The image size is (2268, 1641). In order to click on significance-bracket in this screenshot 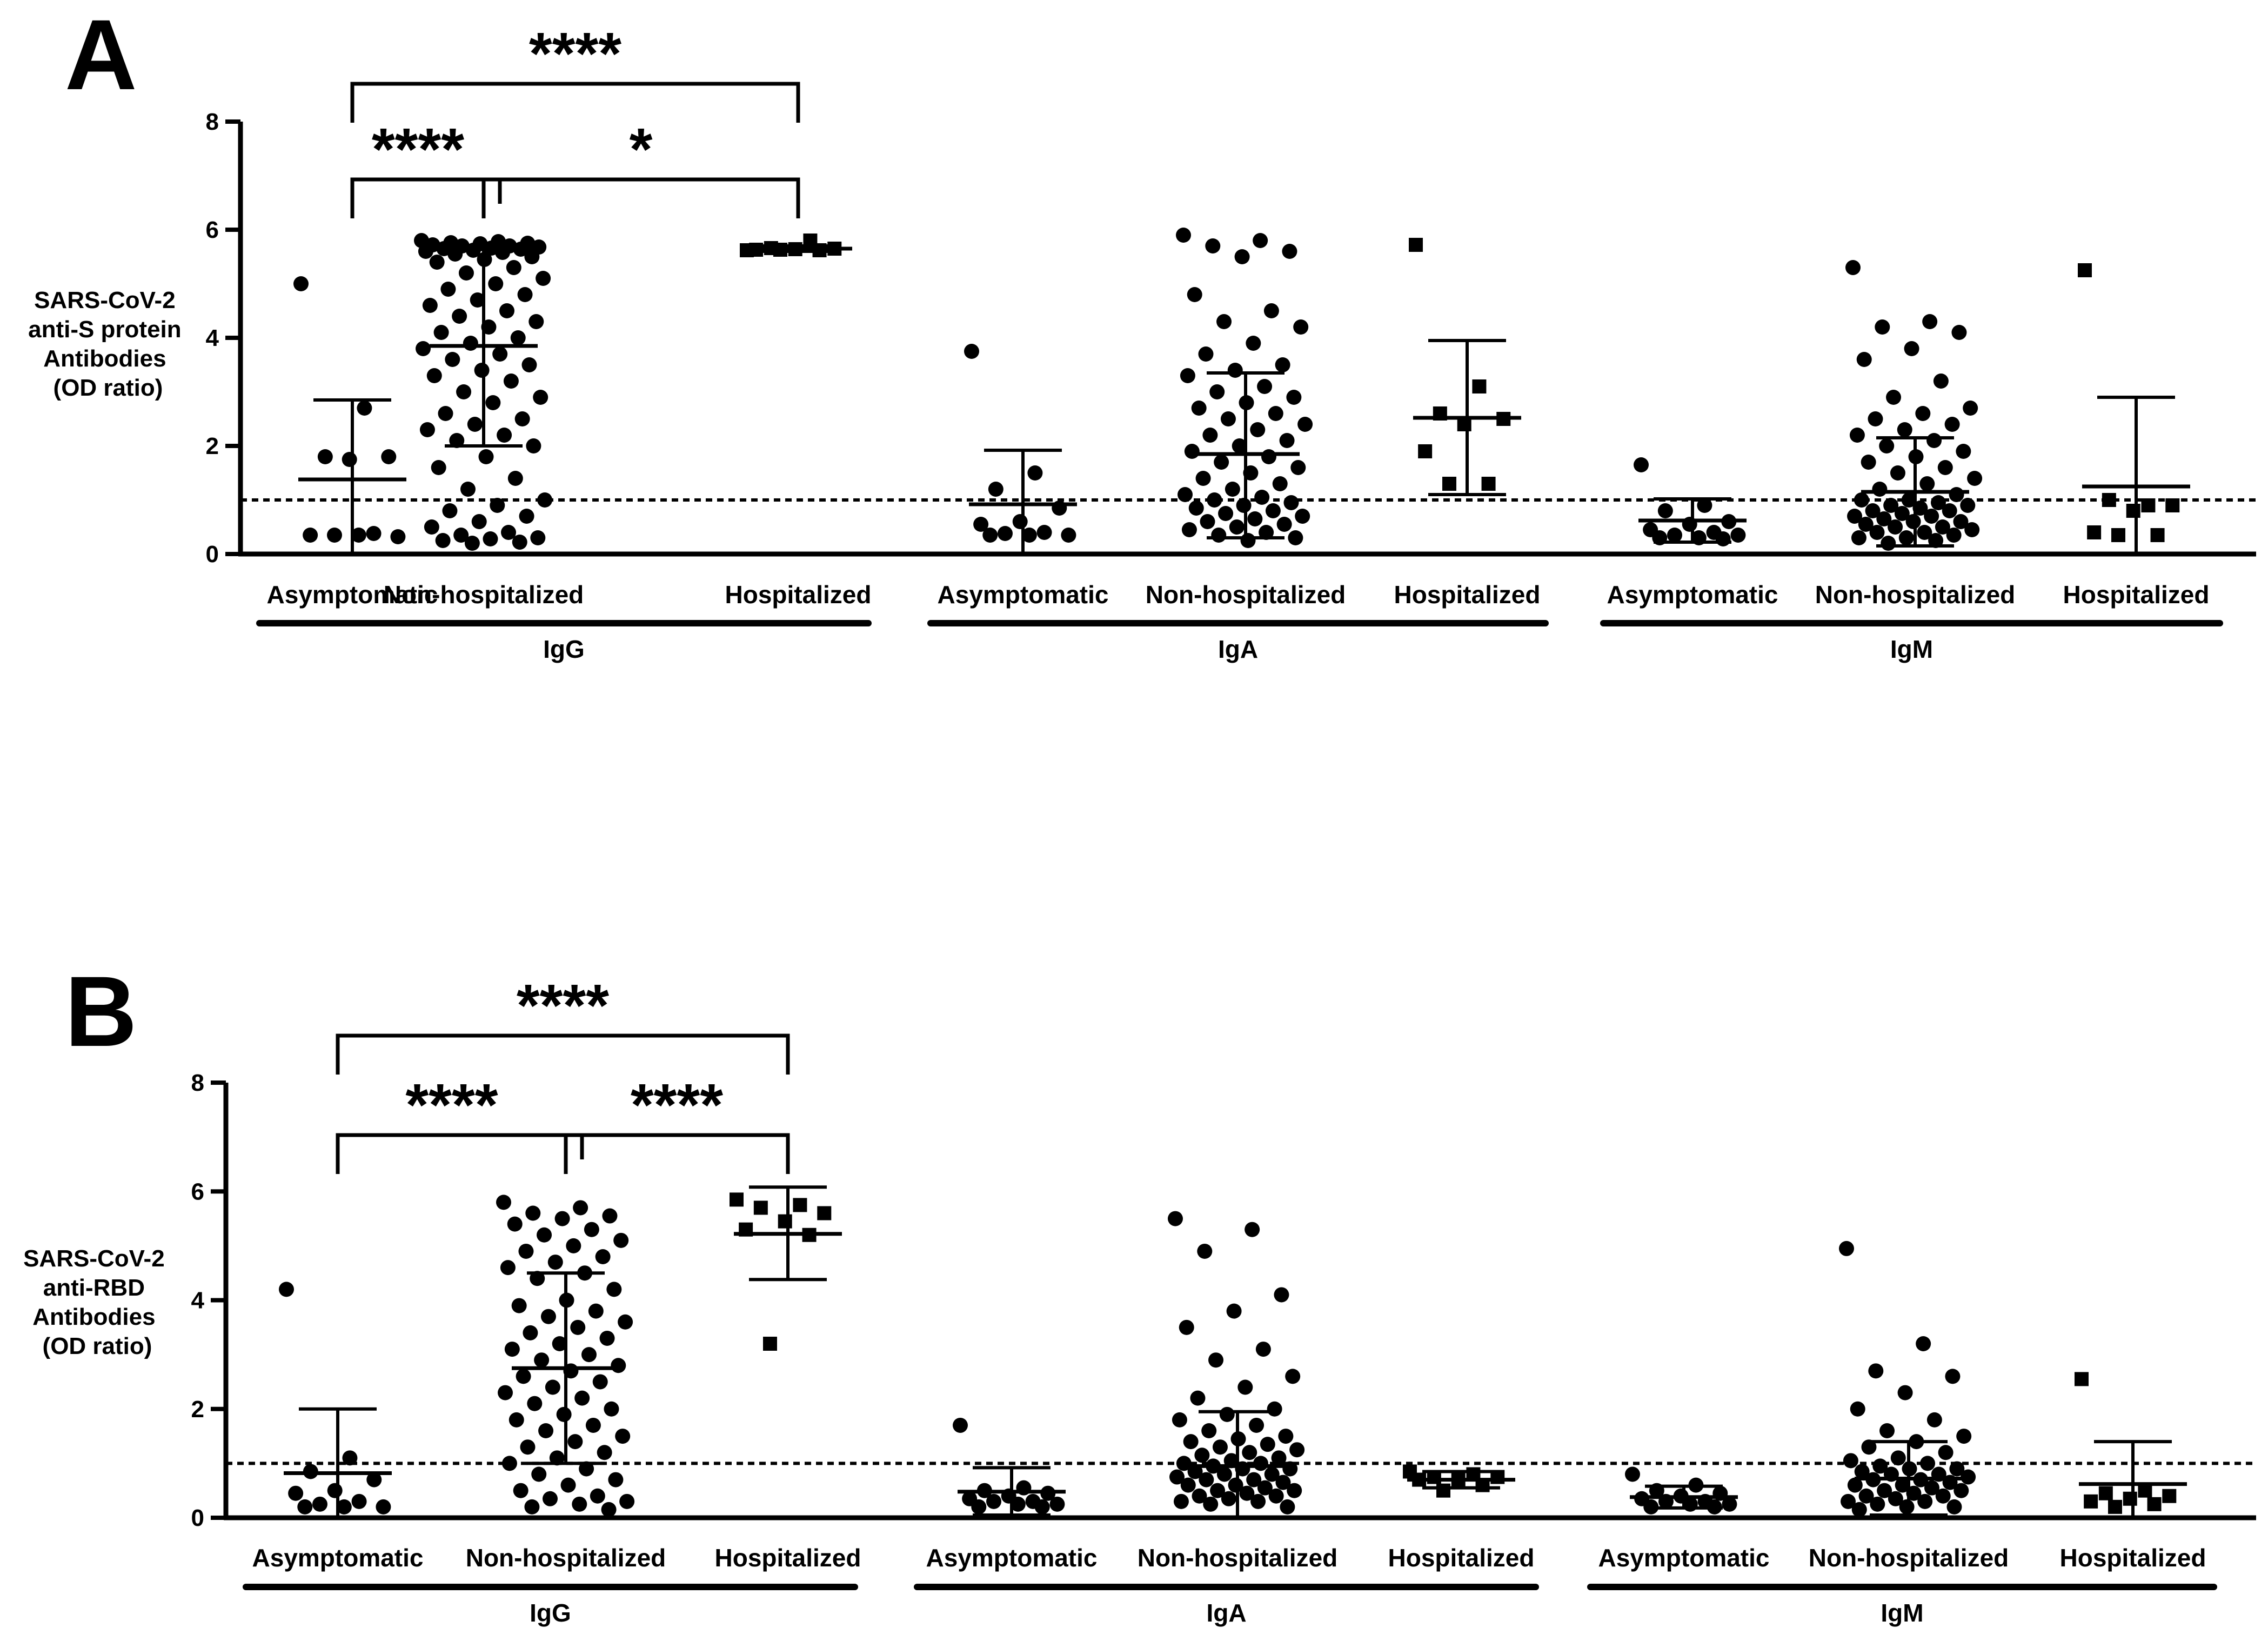, I will do `click(640, 197)`.